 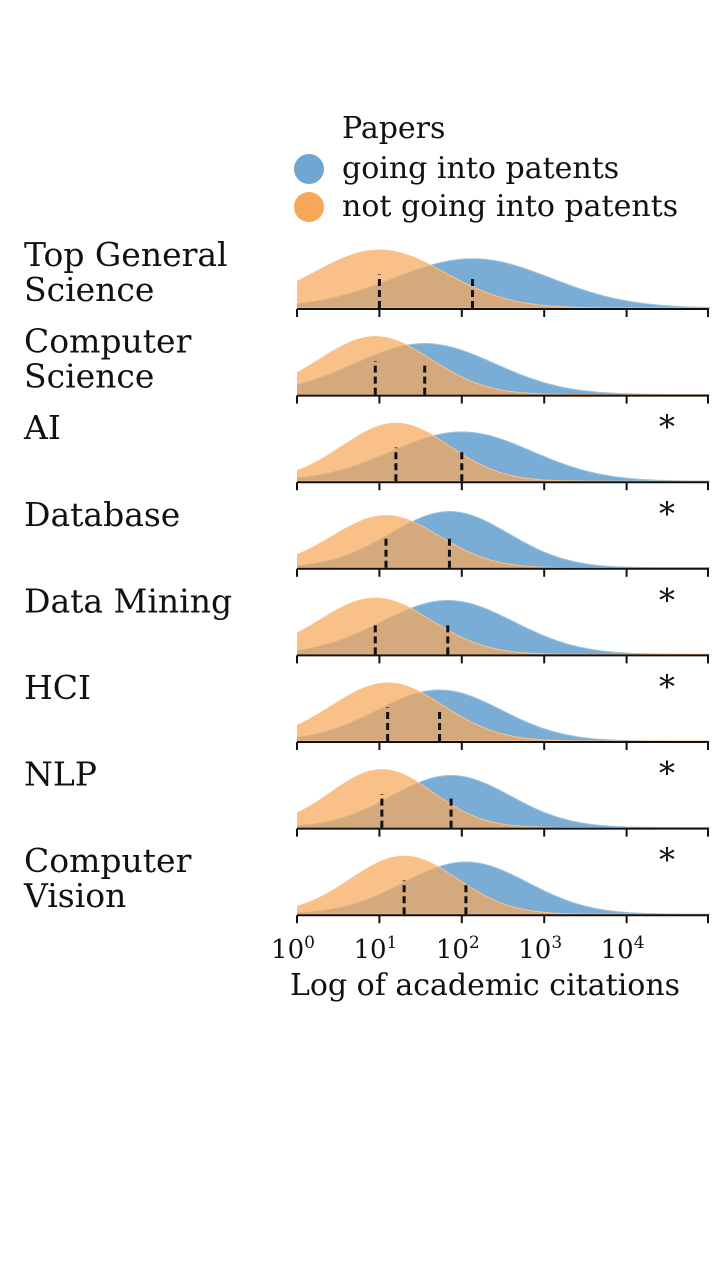 I want to click on row-label: NLP, so click(x=60, y=774).